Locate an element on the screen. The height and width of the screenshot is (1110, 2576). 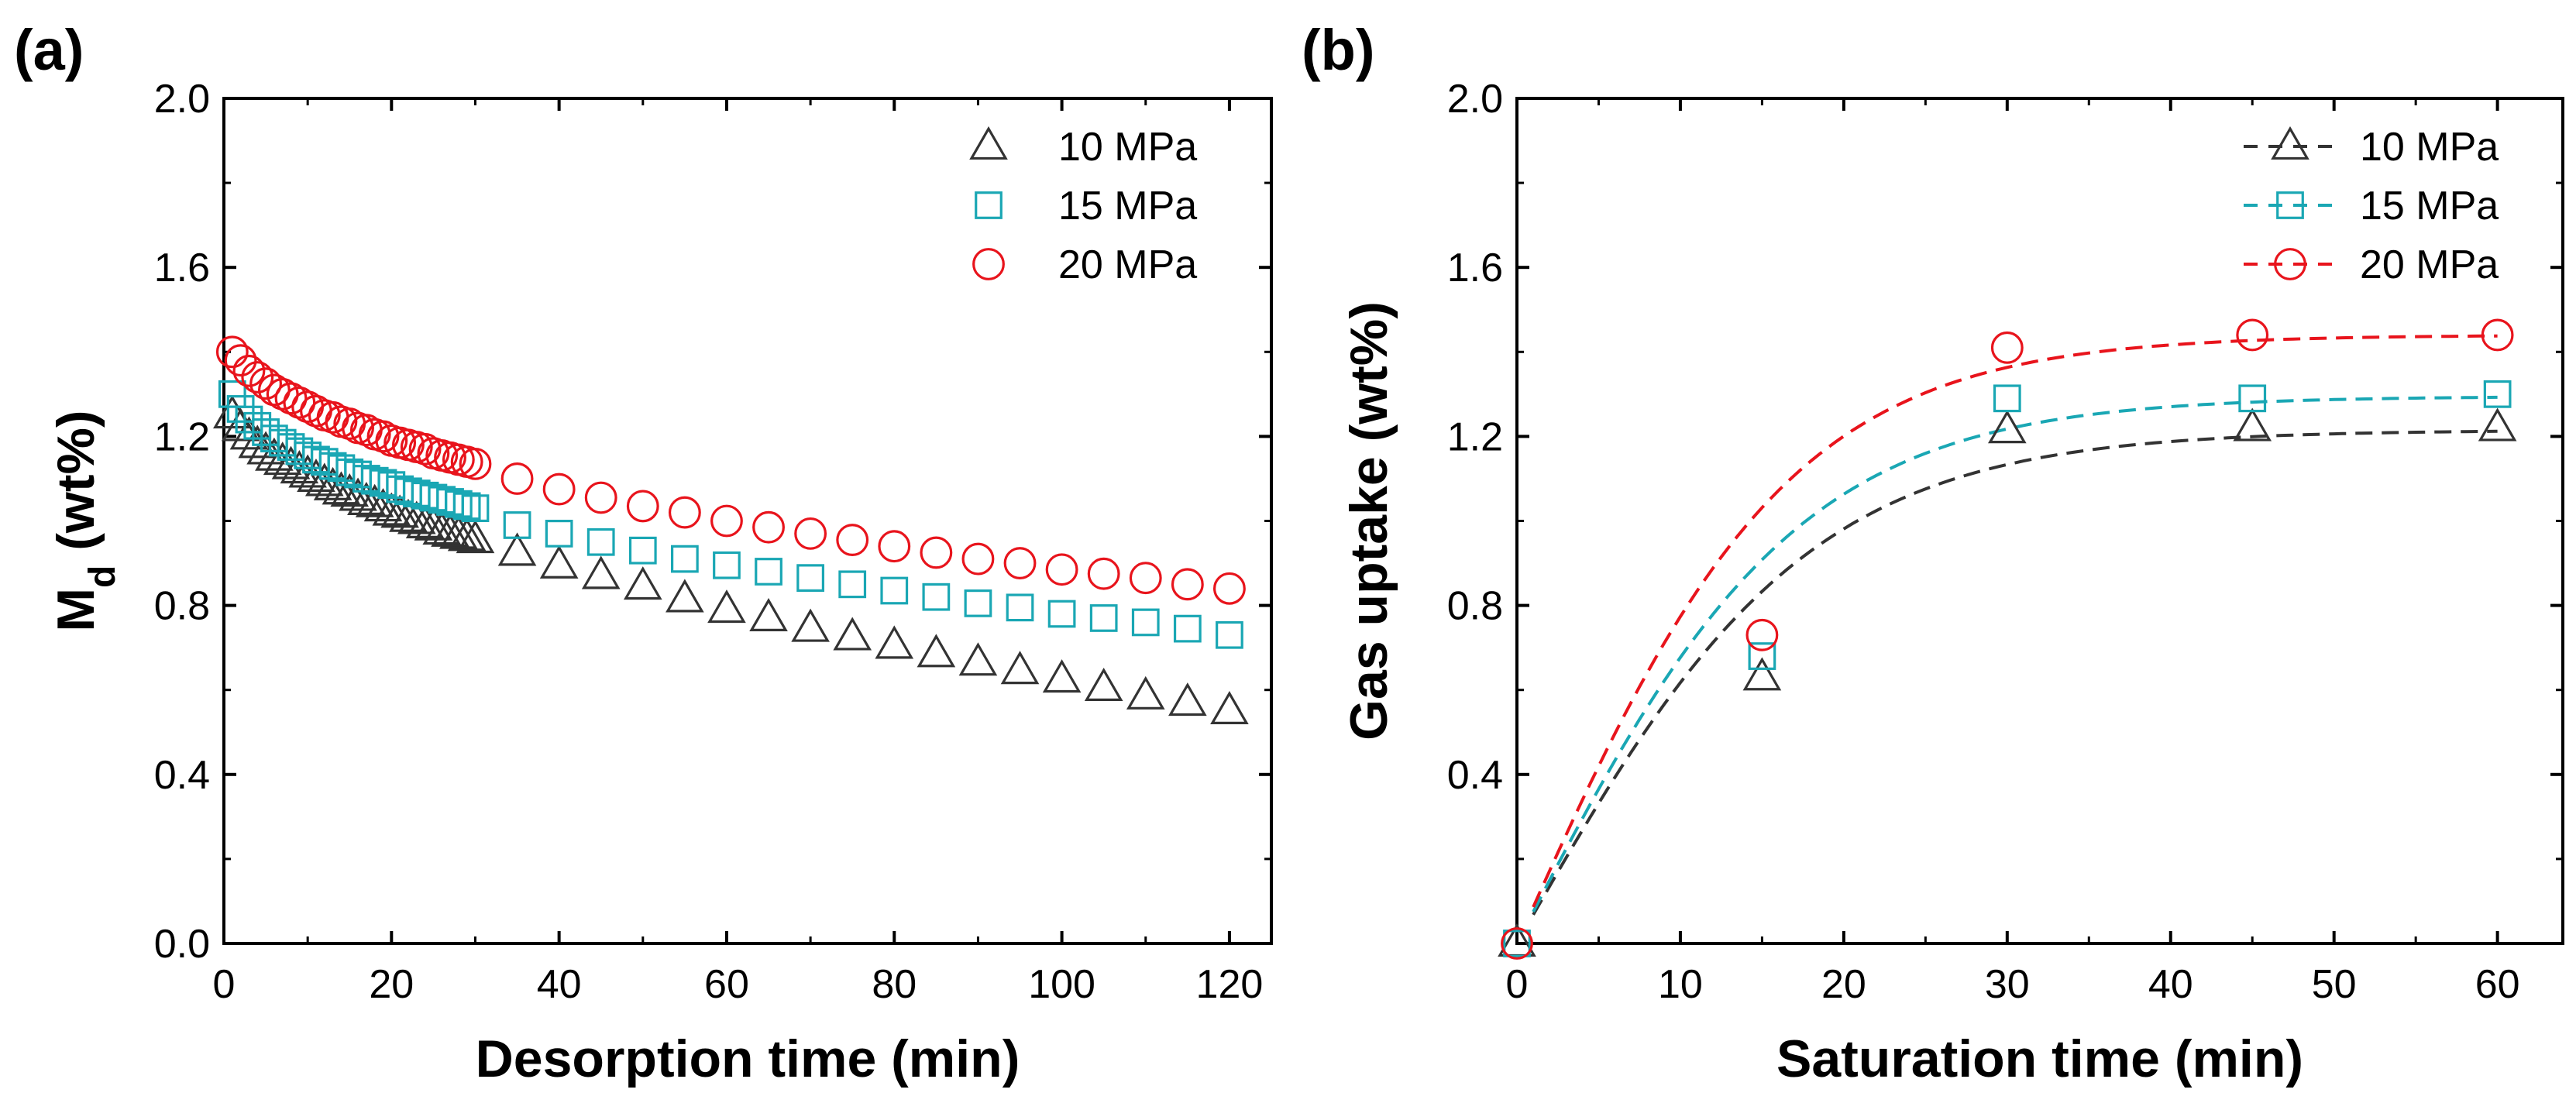
y-tick-label: 0.8 is located at coordinates (1475, 606).